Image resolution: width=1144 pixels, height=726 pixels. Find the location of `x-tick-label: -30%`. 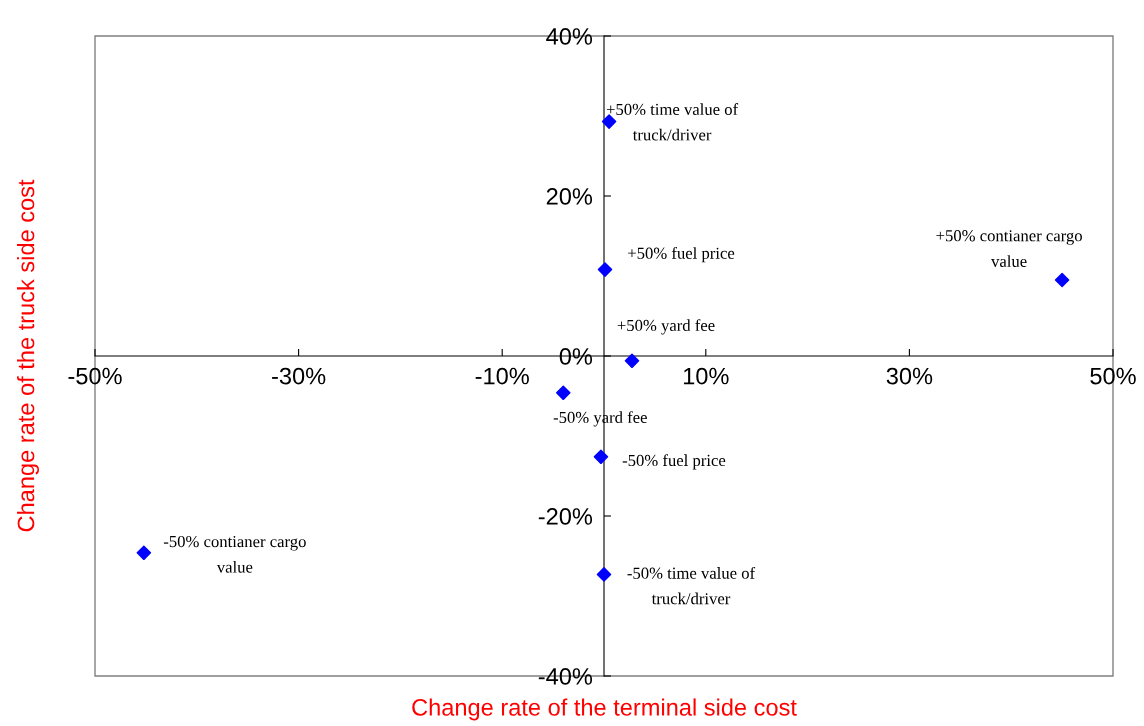

x-tick-label: -30% is located at coordinates (299, 376).